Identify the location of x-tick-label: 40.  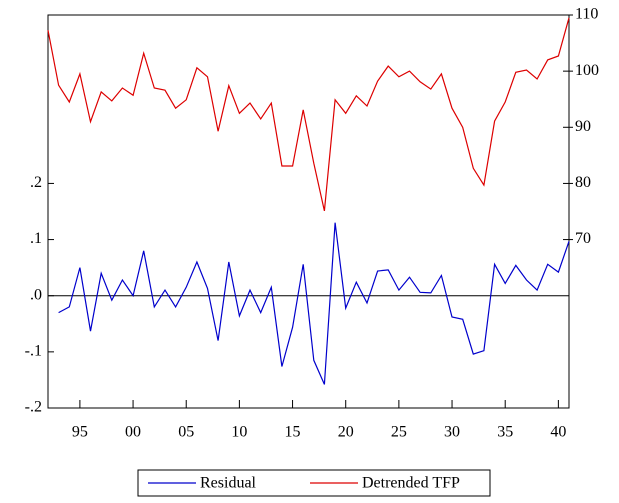
(558, 432).